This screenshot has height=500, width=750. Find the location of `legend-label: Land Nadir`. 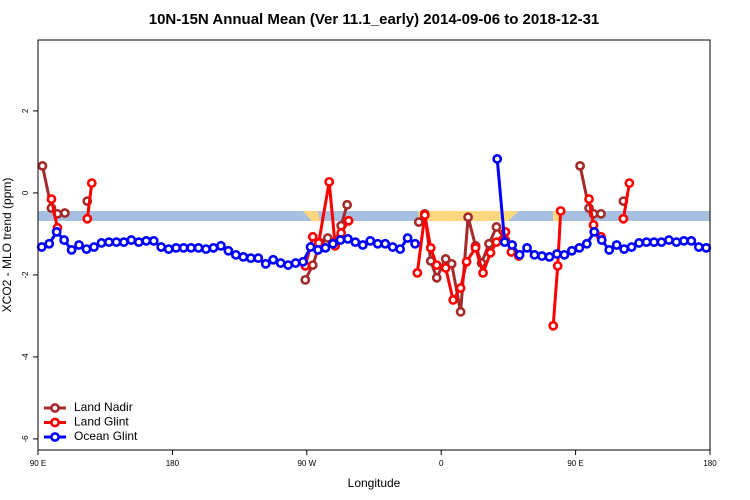

legend-label: Land Nadir is located at coordinates (103, 407).